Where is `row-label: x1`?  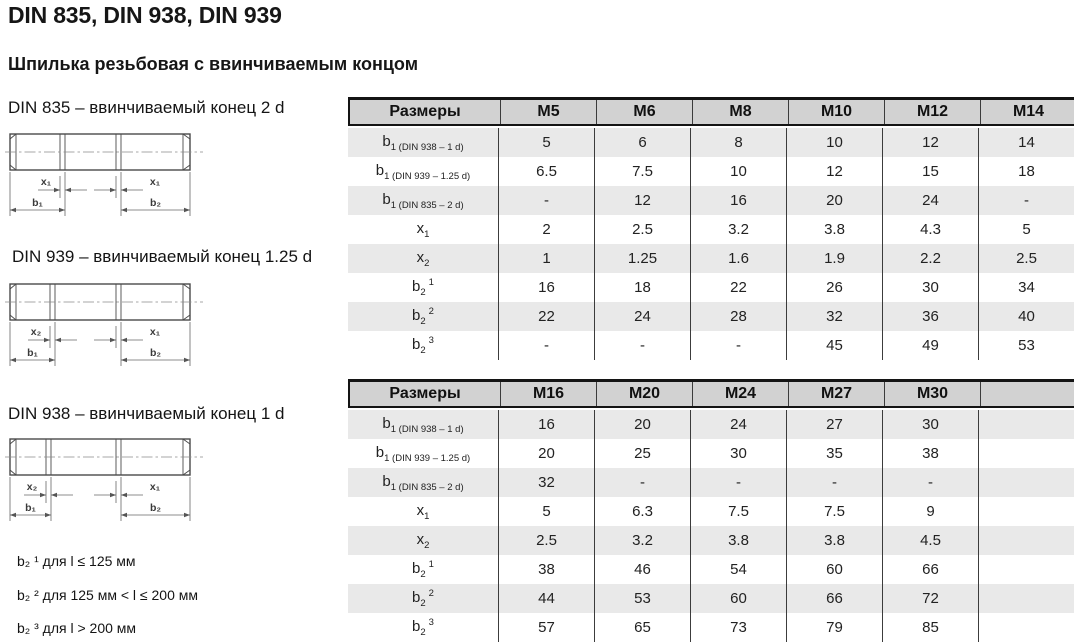 row-label: x1 is located at coordinates (423, 229).